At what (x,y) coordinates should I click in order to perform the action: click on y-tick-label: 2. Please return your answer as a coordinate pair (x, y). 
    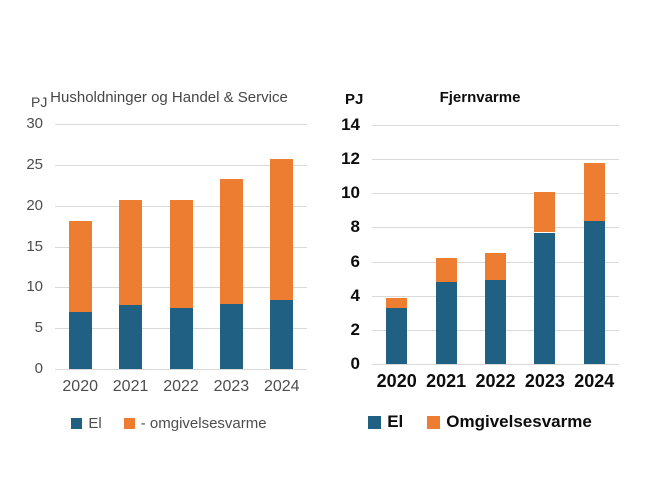
    Looking at the image, I should click on (355, 329).